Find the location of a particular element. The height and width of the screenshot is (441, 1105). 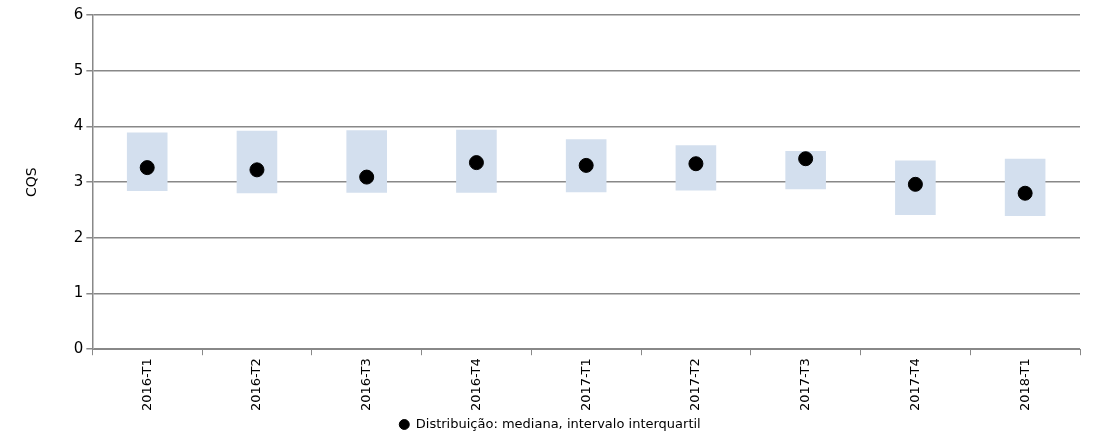

y-tick-label: 0 is located at coordinates (78, 348).